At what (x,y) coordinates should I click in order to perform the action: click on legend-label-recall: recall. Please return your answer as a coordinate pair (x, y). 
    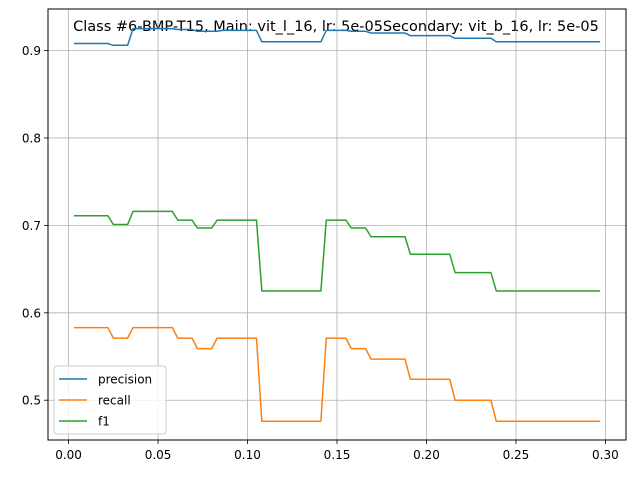
    Looking at the image, I should click on (114, 401).